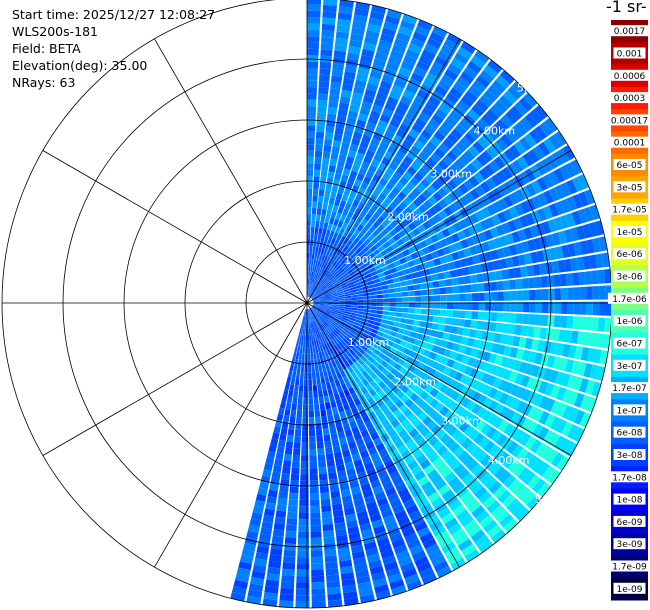 The image size is (650, 610). Describe the element at coordinates (630, 345) in the screenshot. I see `colorbar-tick-label: 6e-07` at that location.